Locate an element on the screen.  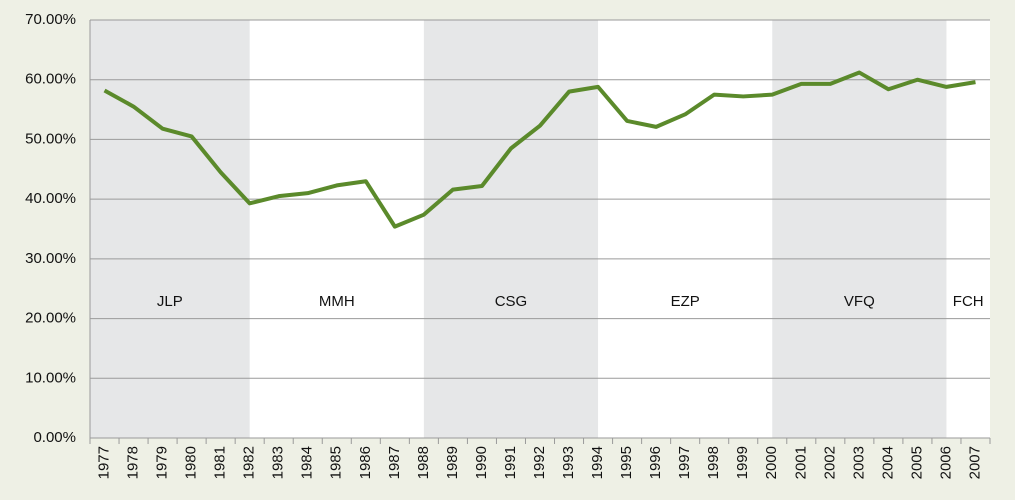
period-label: FCH is located at coordinates (968, 301).